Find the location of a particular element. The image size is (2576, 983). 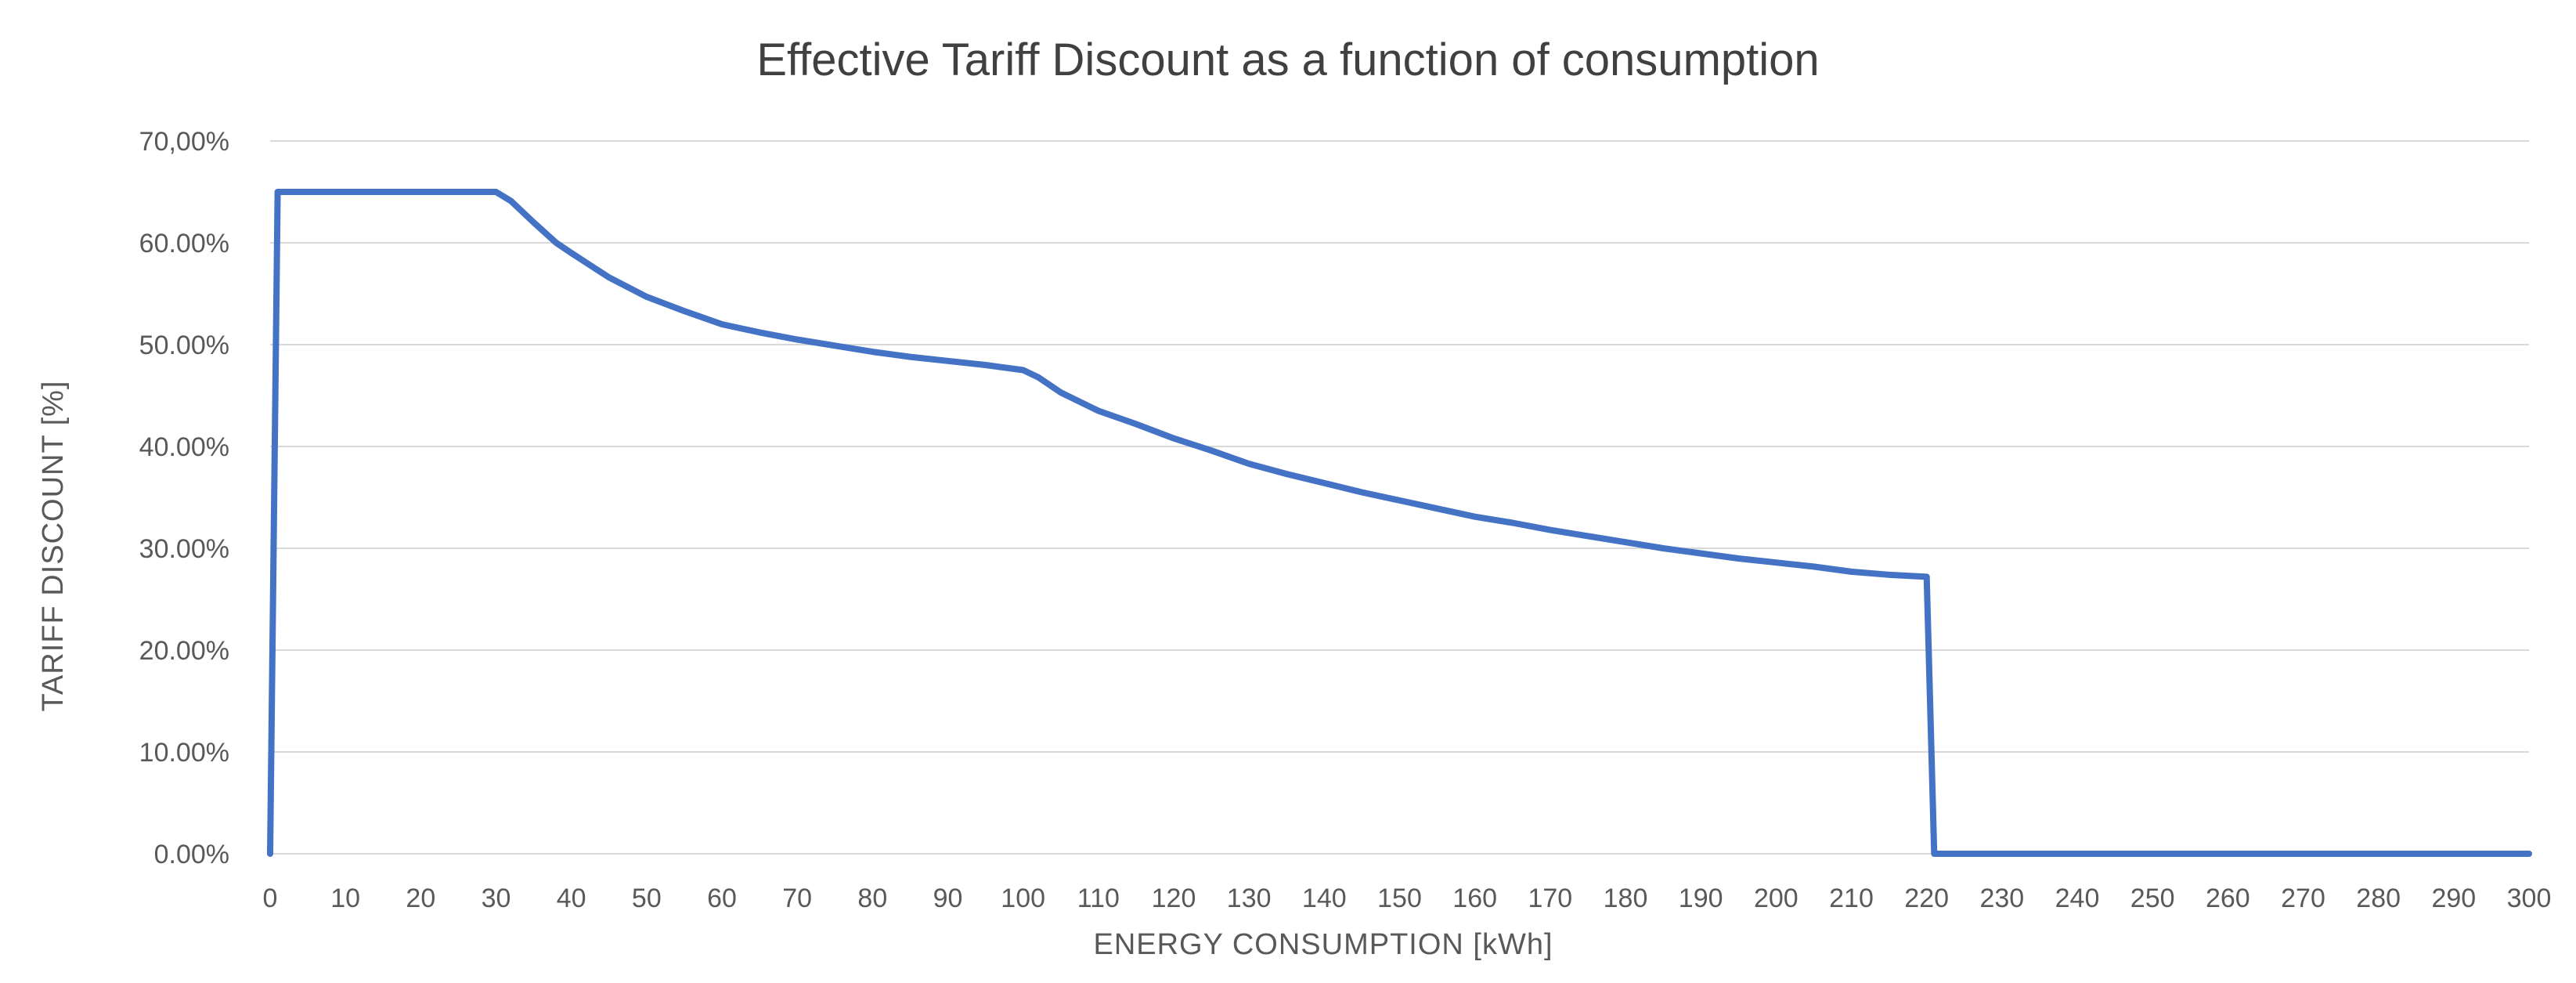

x-tick-label: 0 is located at coordinates (270, 899).